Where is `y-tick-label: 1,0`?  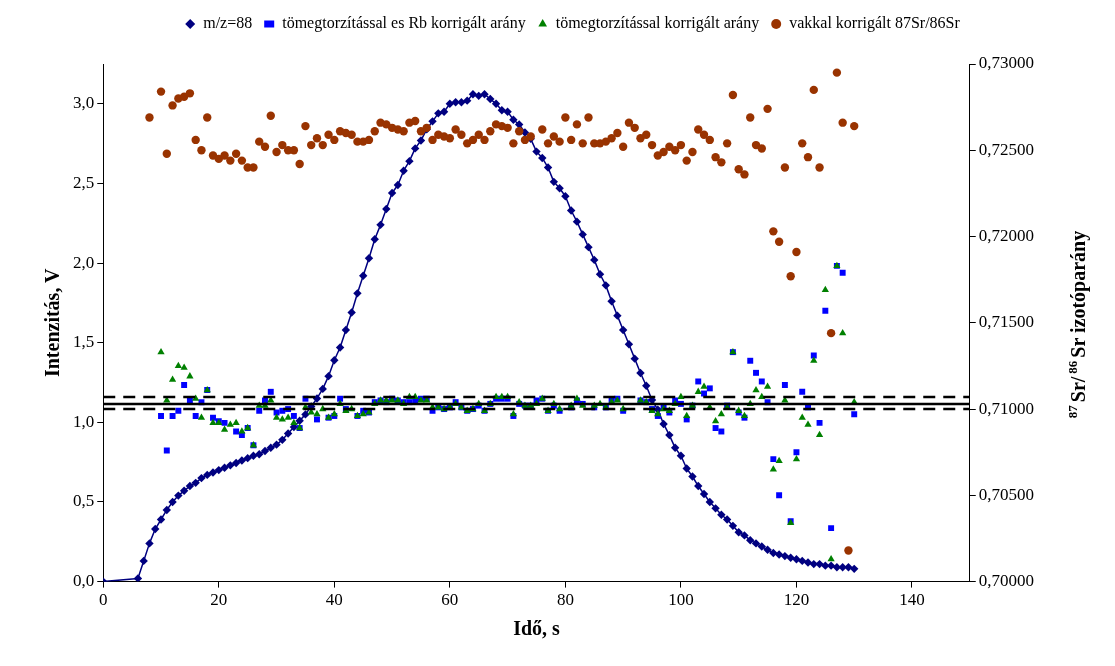
y-tick-label: 1,0 is located at coordinates (84, 421).